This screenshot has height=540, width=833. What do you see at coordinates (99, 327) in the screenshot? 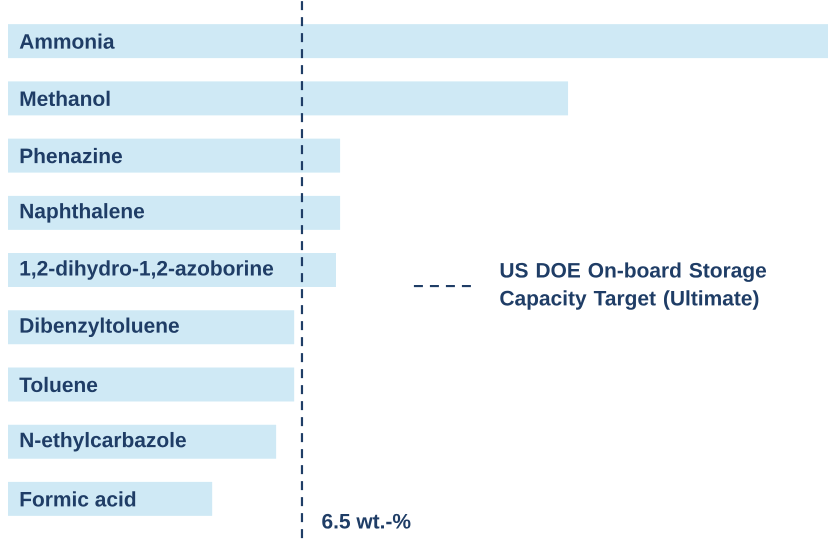
I see `y-tick-label: Dibenzyltoluene` at bounding box center [99, 327].